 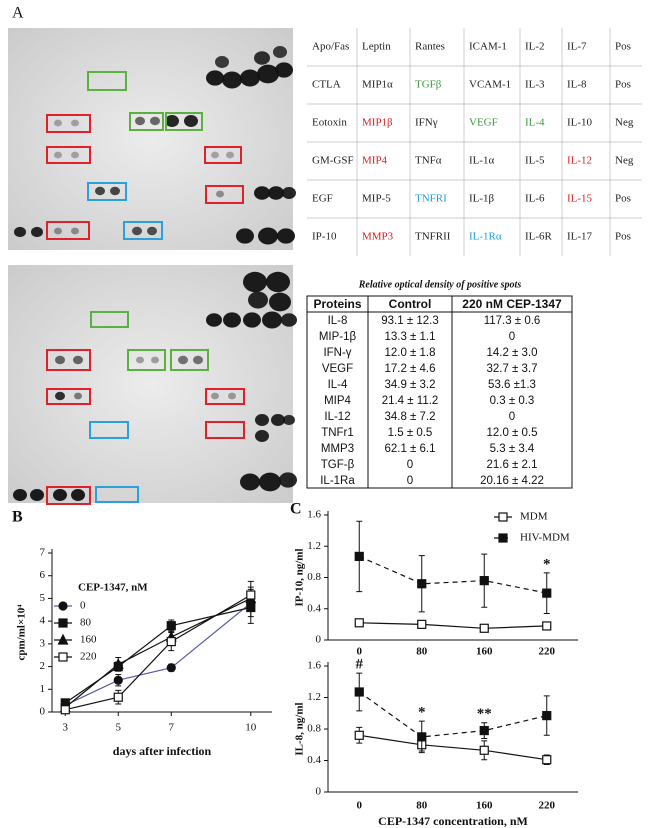 I want to click on legend-label: 0, so click(x=83, y=606).